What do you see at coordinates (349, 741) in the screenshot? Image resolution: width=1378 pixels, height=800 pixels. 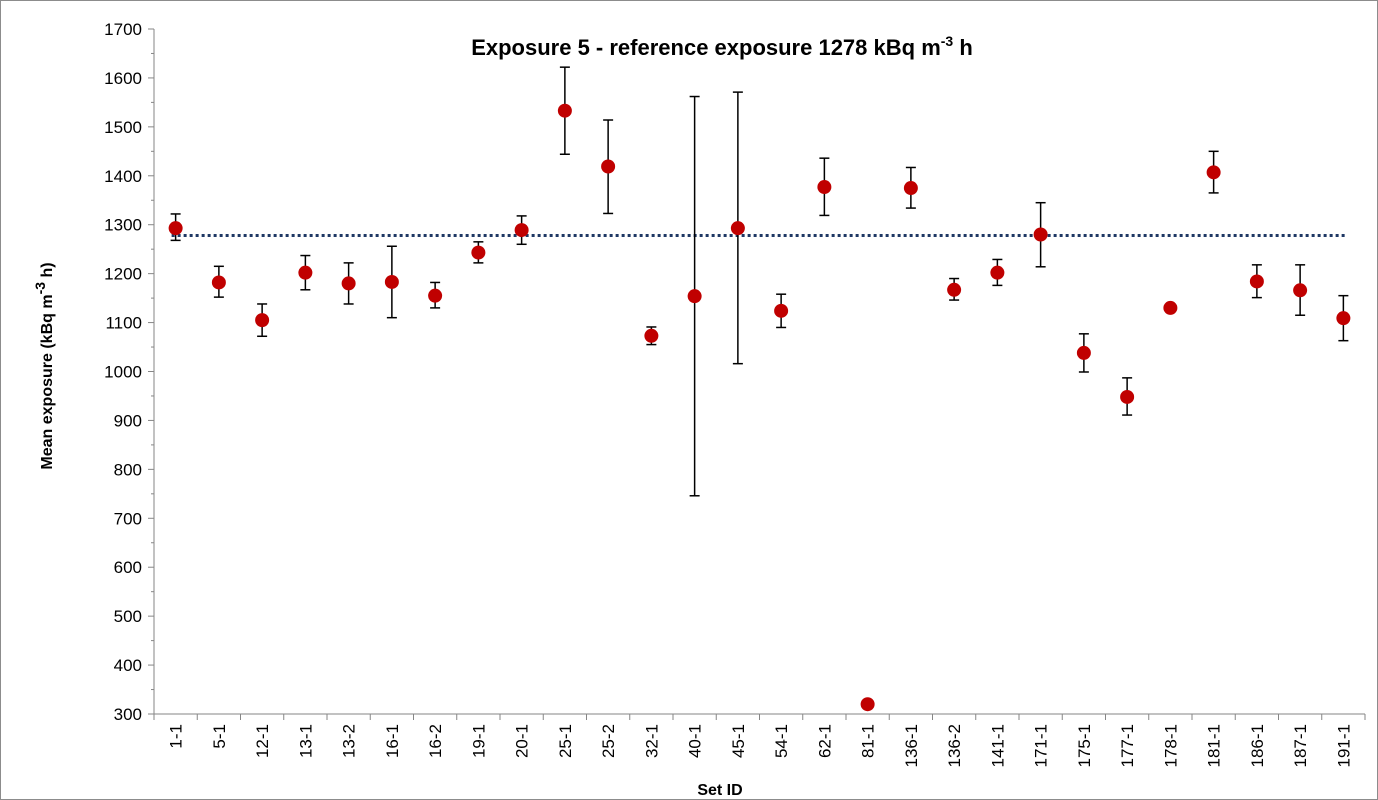 I see `x-tick-label: 13-2` at bounding box center [349, 741].